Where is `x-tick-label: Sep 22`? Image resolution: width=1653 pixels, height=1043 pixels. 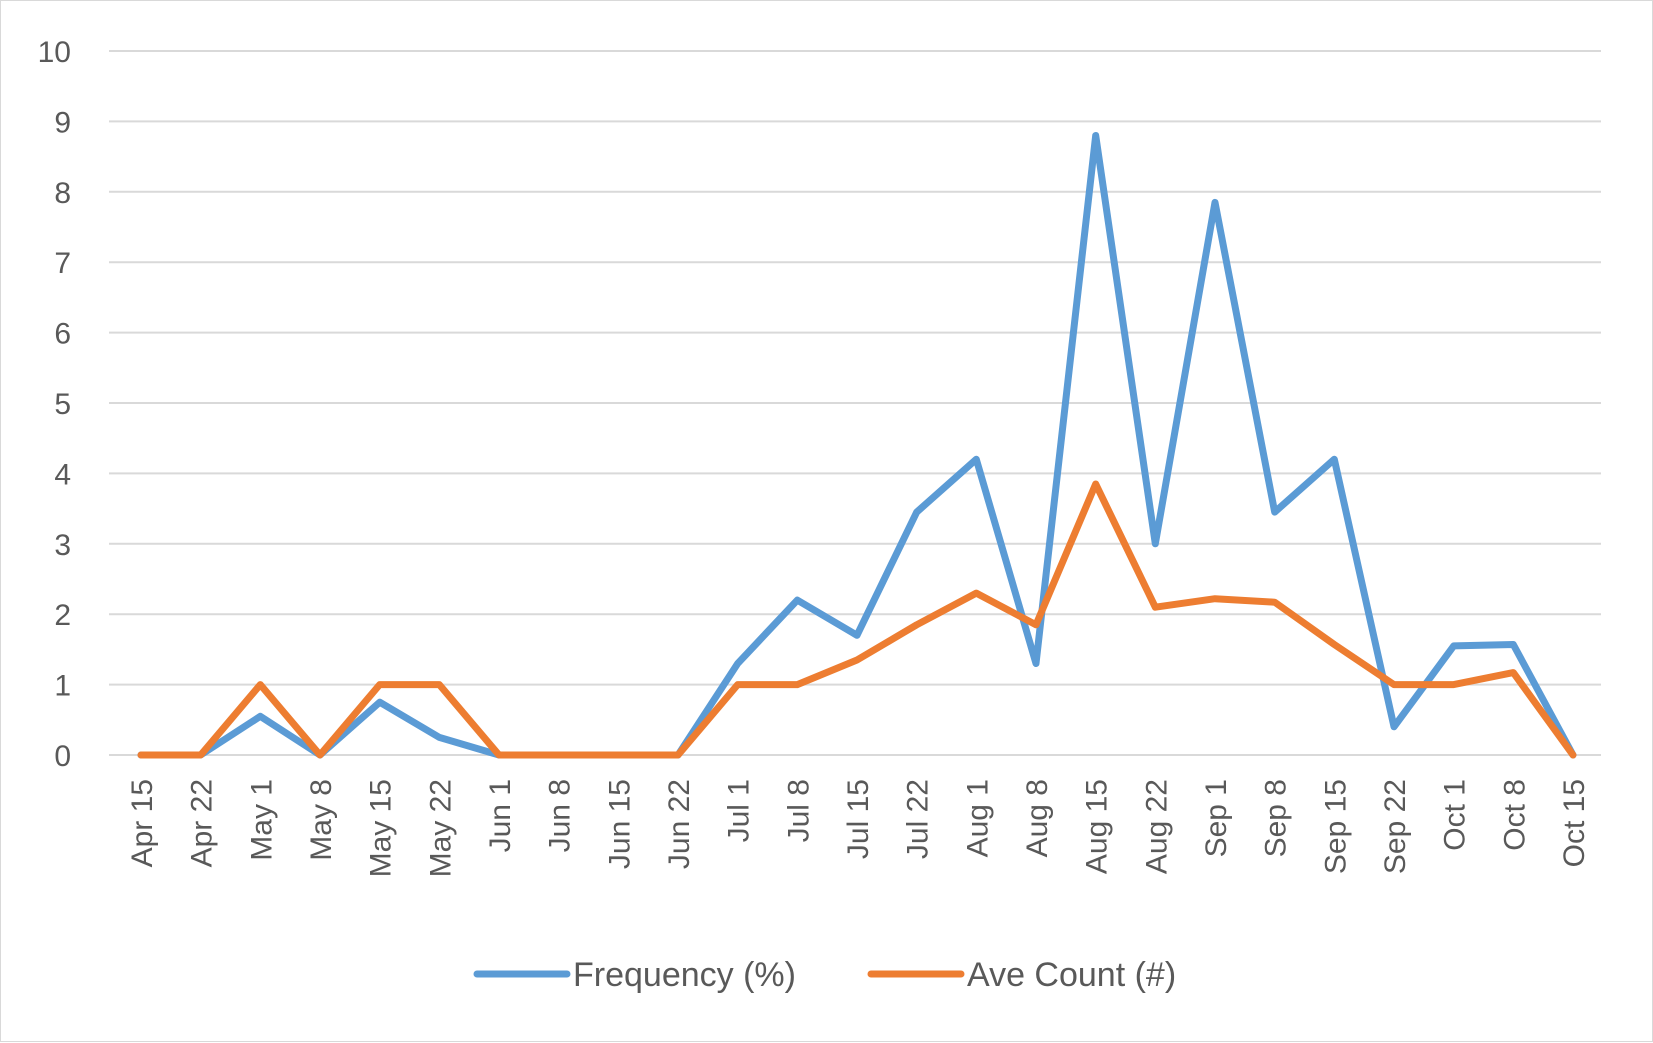
x-tick-label: Sep 22 is located at coordinates (1395, 826).